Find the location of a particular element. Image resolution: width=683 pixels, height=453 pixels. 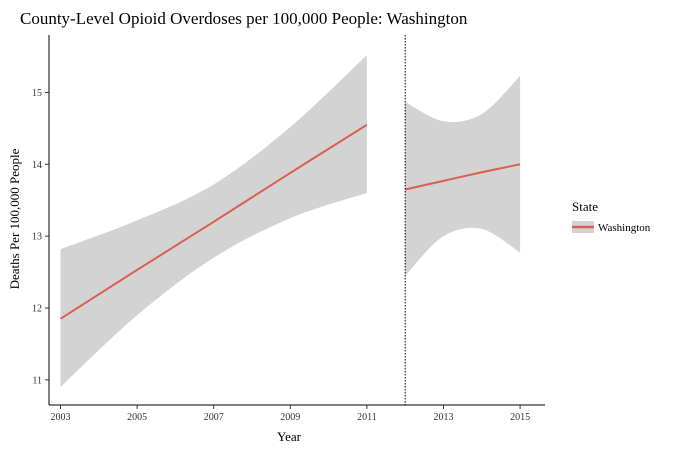

legend-key-washington is located at coordinates (583, 227).